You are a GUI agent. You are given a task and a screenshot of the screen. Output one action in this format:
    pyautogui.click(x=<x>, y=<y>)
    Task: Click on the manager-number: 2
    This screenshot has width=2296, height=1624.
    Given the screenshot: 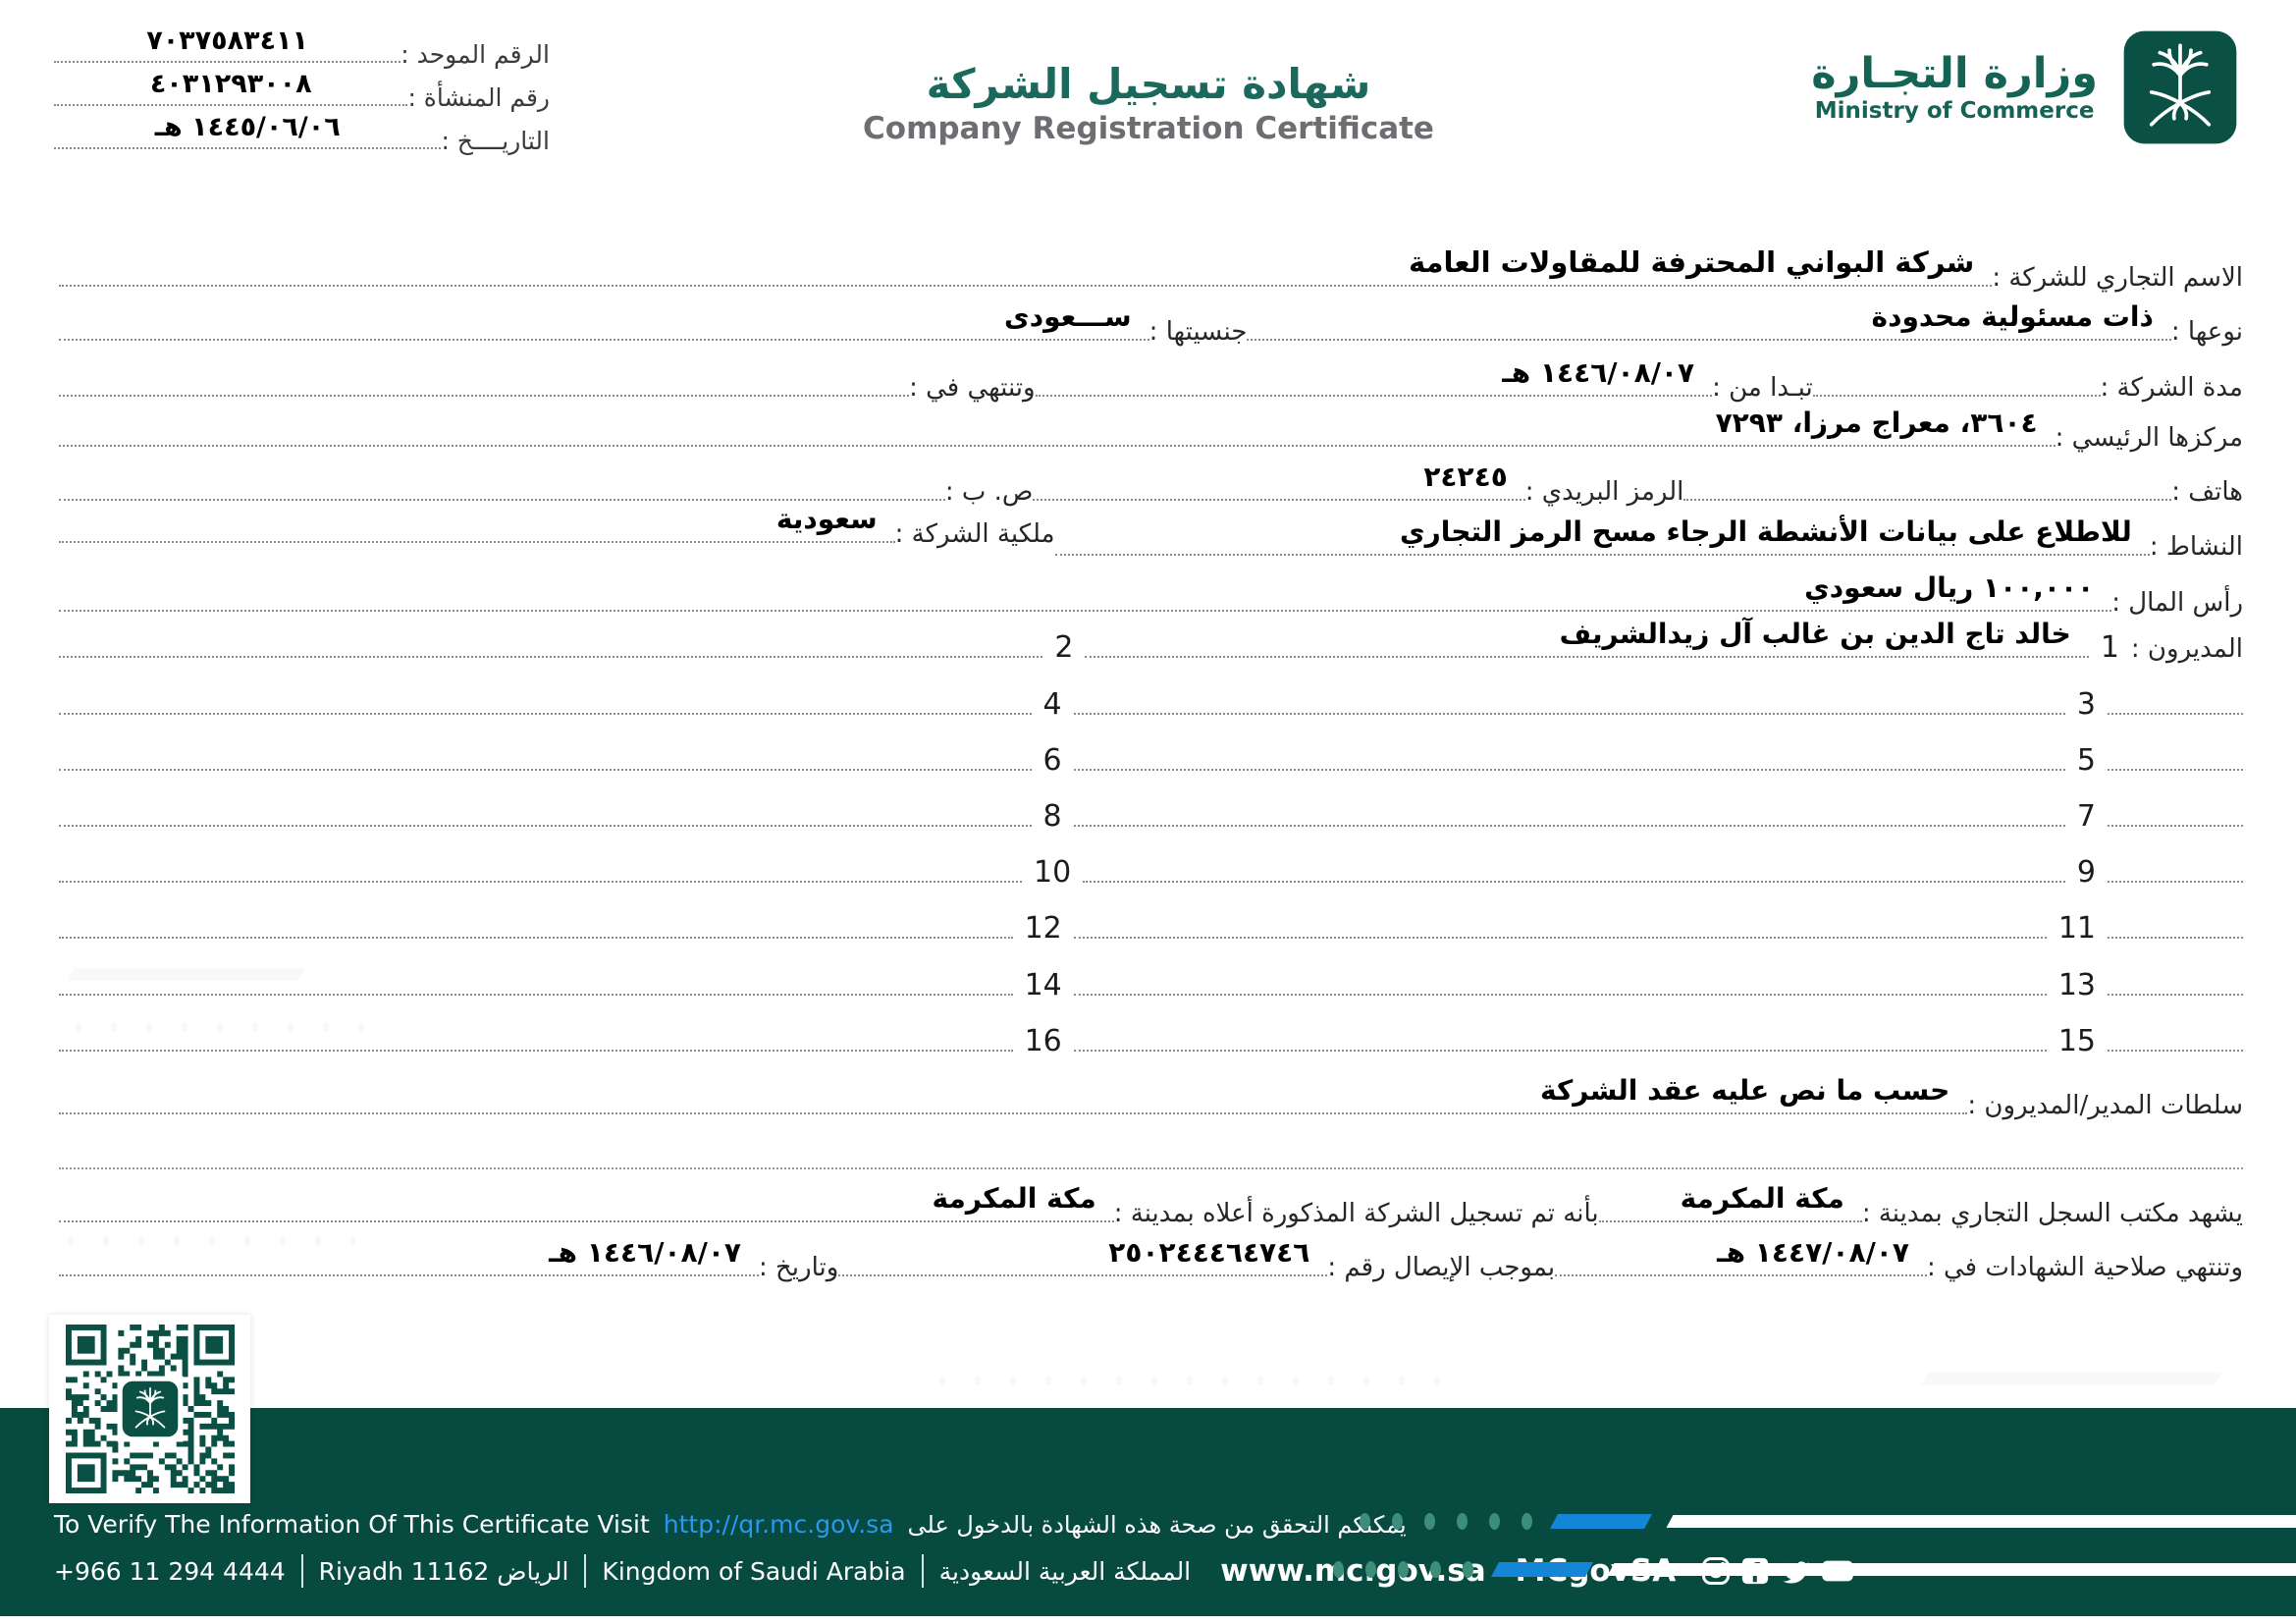 What is the action you would take?
    pyautogui.click(x=1064, y=647)
    